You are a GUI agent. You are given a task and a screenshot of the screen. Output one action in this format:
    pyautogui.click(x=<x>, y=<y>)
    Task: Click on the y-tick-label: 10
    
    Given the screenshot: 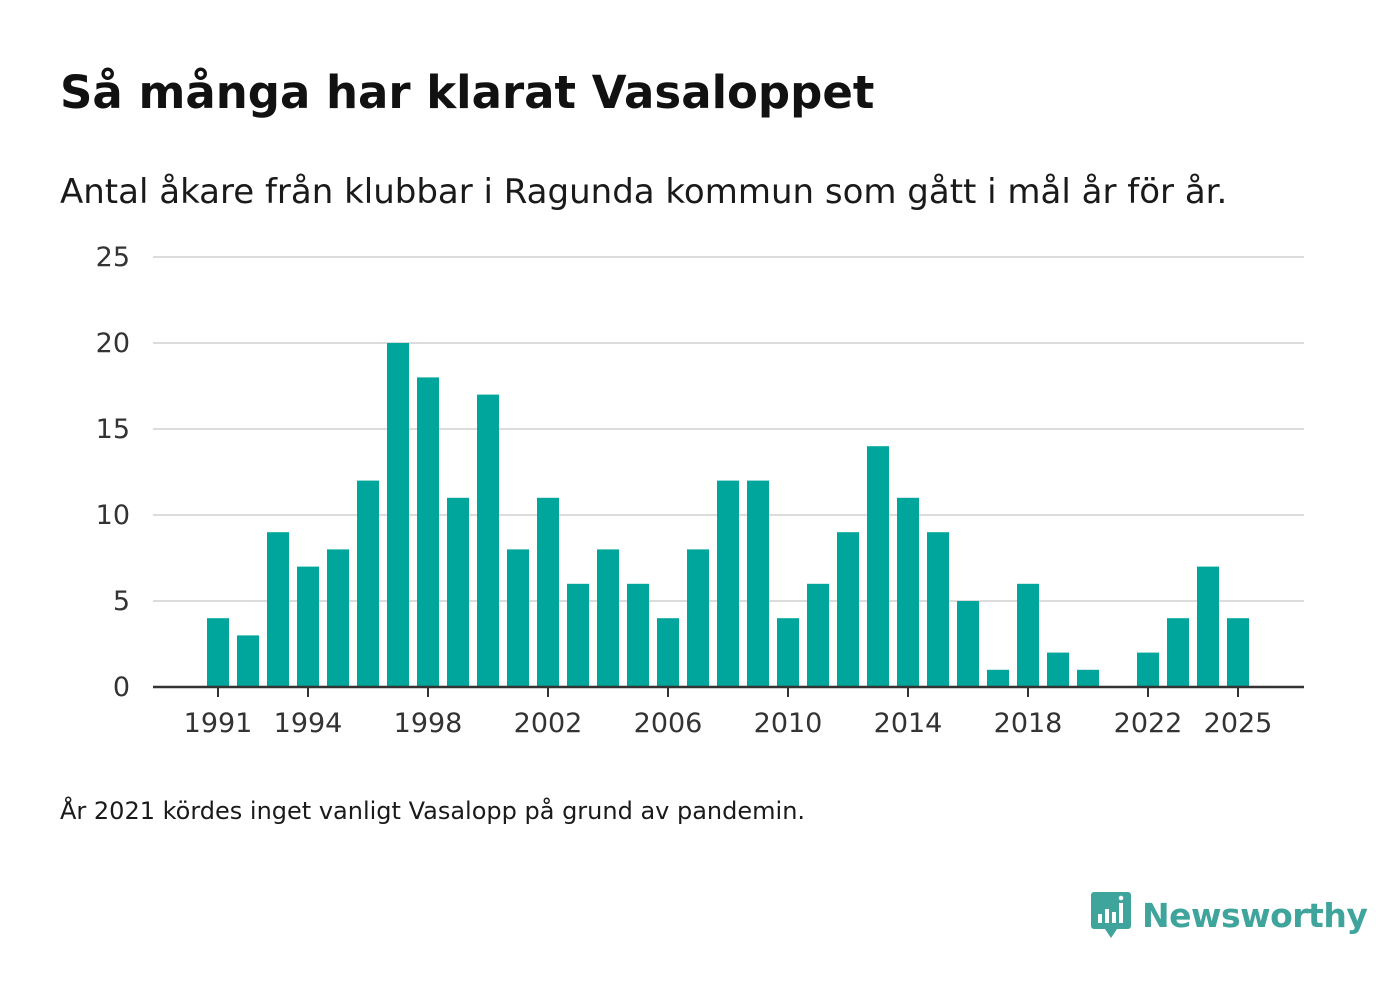 What is the action you would take?
    pyautogui.click(x=113, y=515)
    